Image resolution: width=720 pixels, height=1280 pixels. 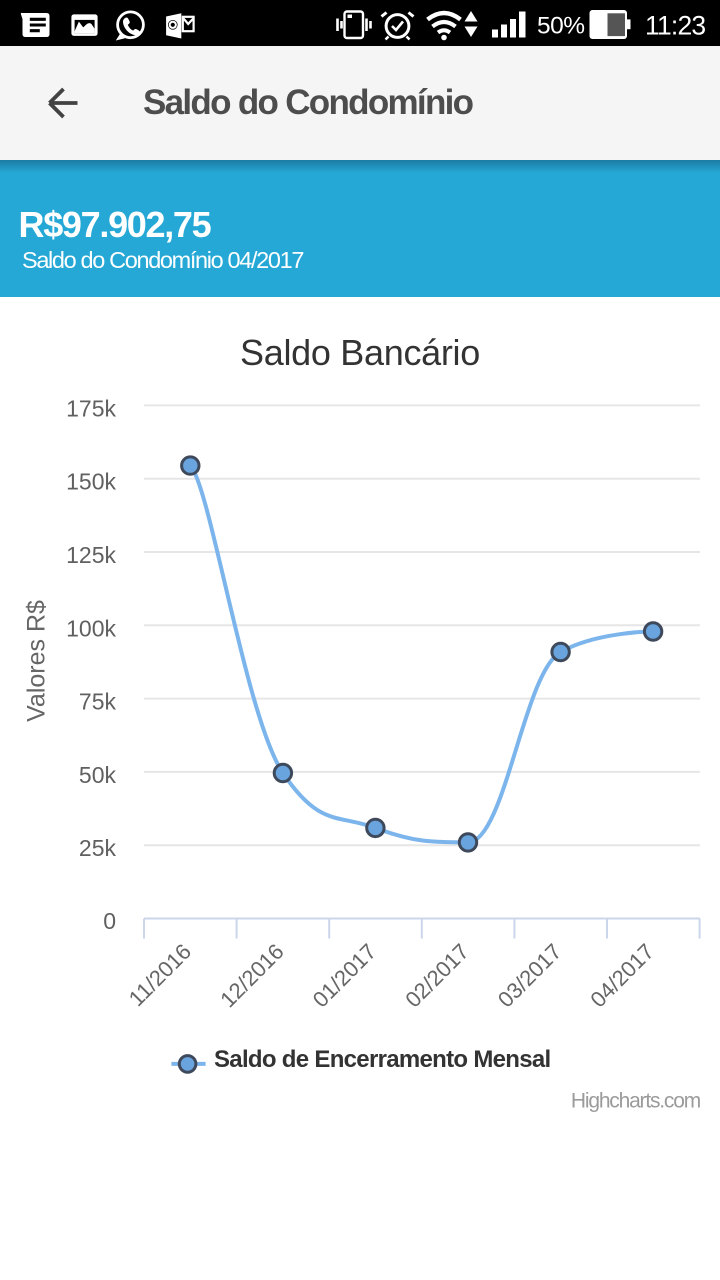 I want to click on svg-text: 75k, so click(x=98, y=702).